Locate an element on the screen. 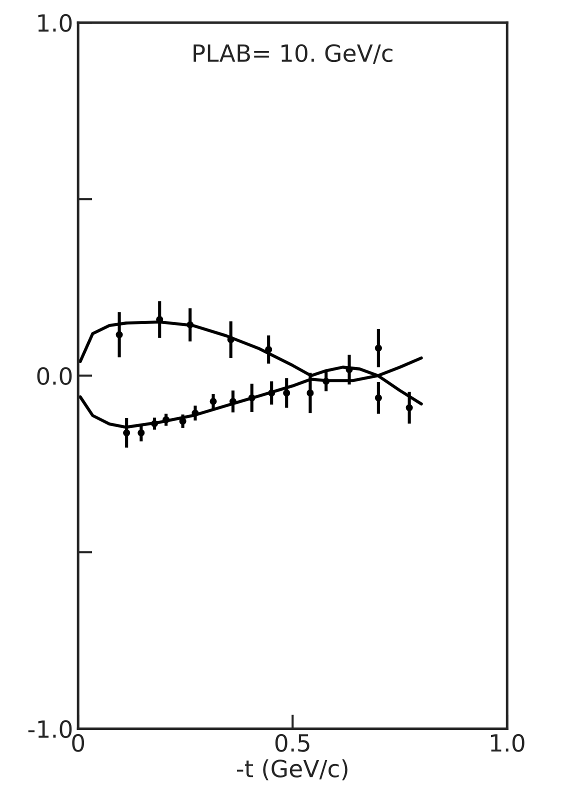 The height and width of the screenshot is (807, 566). y-tick-label: 1.0 is located at coordinates (55, 23).